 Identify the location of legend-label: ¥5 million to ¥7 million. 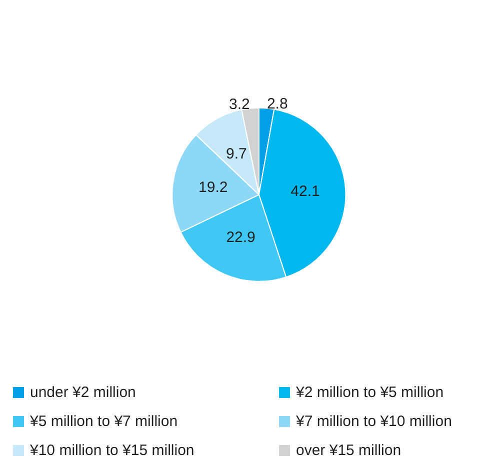
(103, 421).